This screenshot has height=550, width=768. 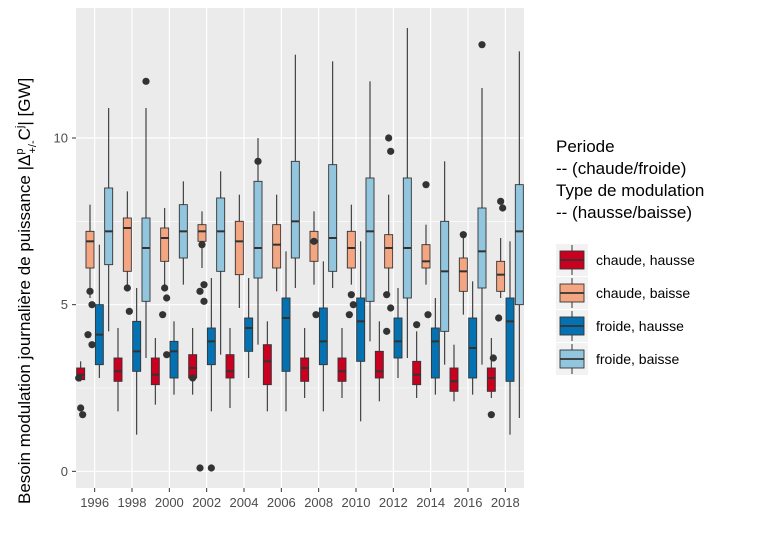 What do you see at coordinates (645, 260) in the screenshot?
I see `legend-label: chaude, hausse` at bounding box center [645, 260].